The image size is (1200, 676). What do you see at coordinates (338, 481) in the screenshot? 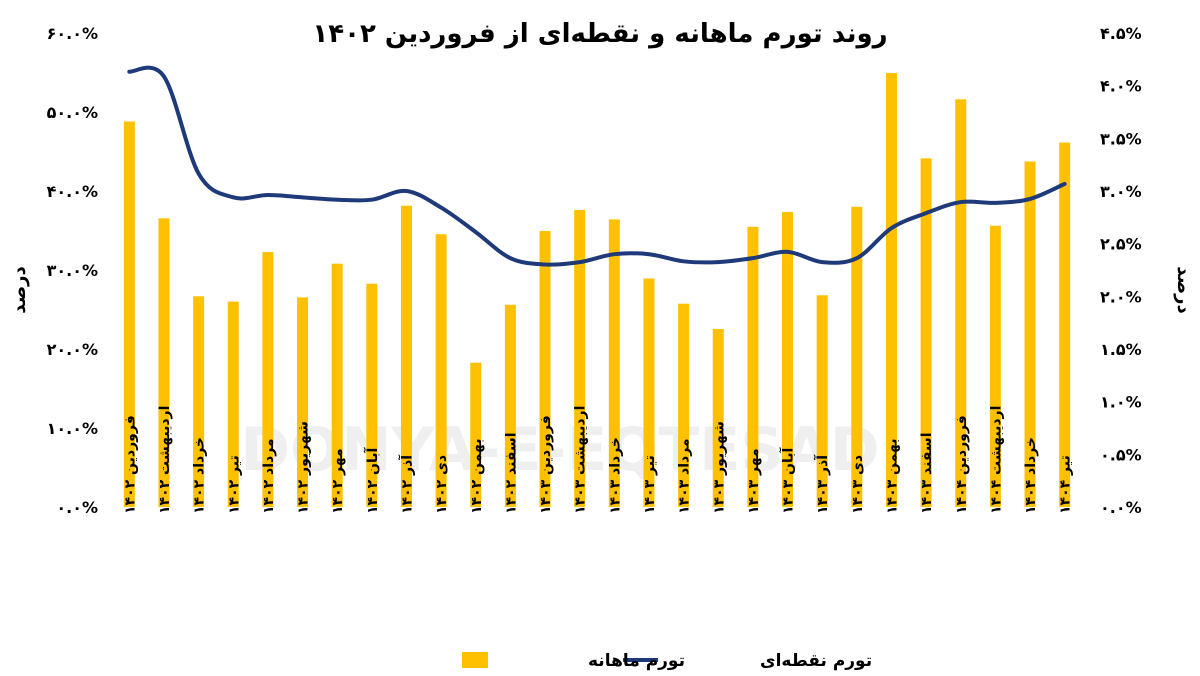
I see `x-tick-label: مهر ۱۴۰۲` at bounding box center [338, 481].